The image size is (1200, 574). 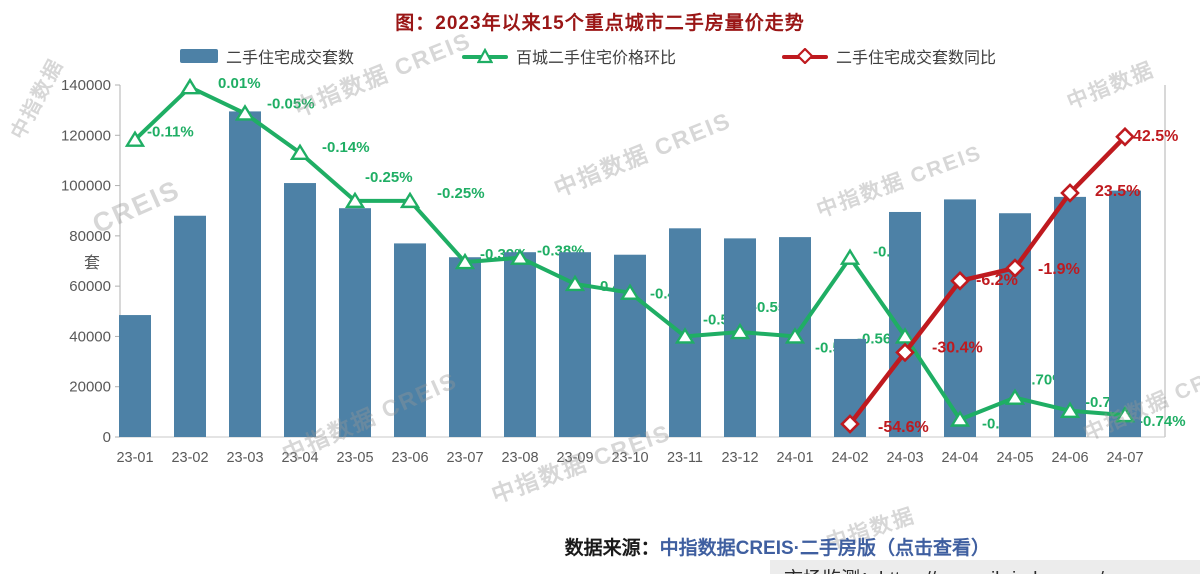 What do you see at coordinates (1124, 458) in the screenshot?
I see `x-tick-label: 24-07` at bounding box center [1124, 458].